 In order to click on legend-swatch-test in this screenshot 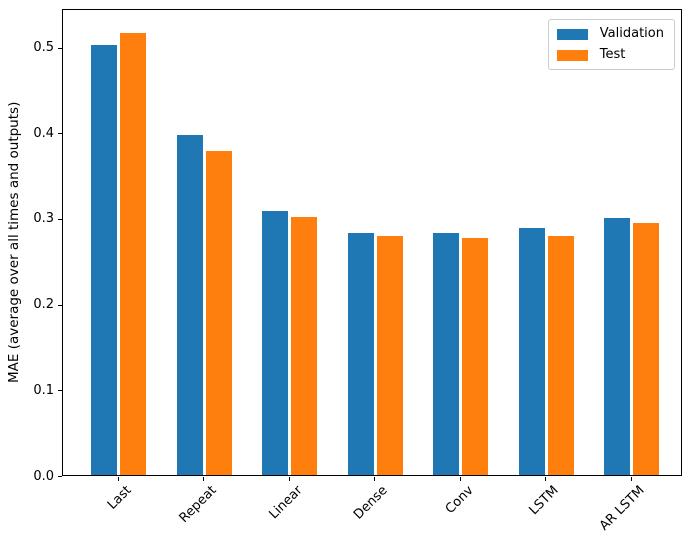, I will do `click(572, 55)`.